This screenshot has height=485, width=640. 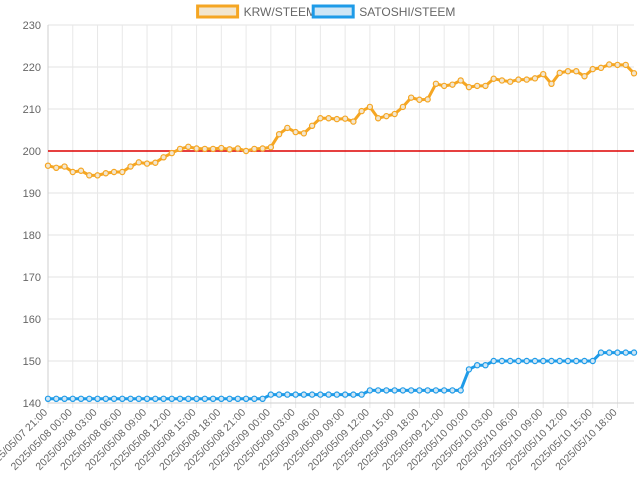 What do you see at coordinates (32, 236) in the screenshot?
I see `y-tick-label: 180` at bounding box center [32, 236].